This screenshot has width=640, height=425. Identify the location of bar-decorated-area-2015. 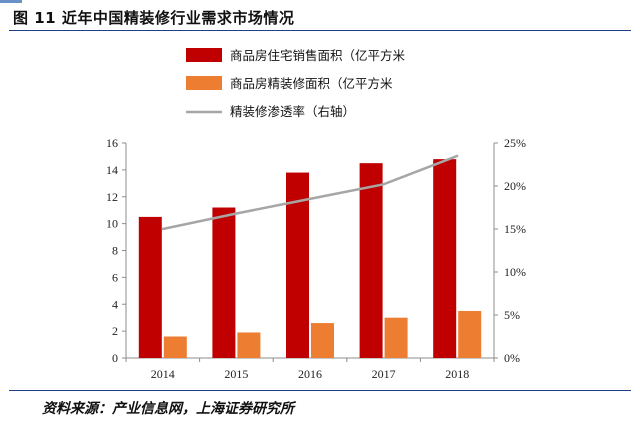
(249, 345).